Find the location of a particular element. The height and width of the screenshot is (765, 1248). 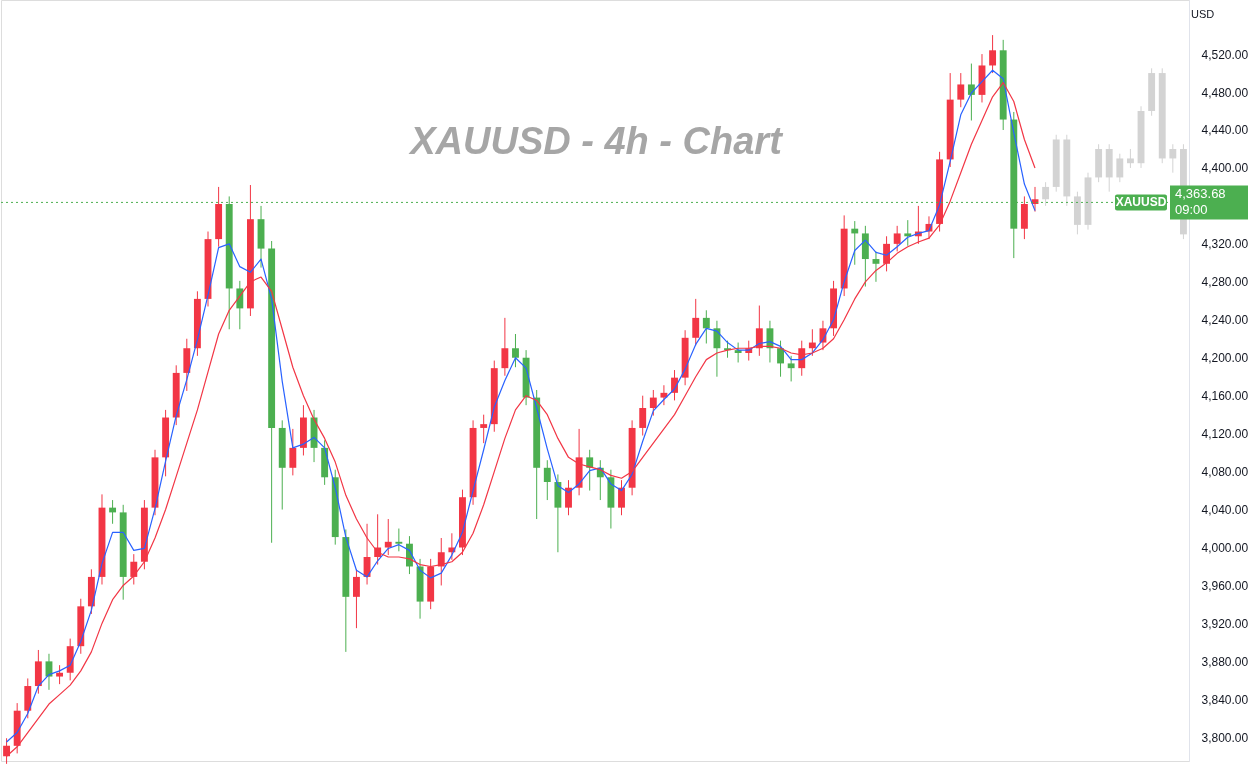

y-tick-label: 4,000.00 is located at coordinates (1224, 548).